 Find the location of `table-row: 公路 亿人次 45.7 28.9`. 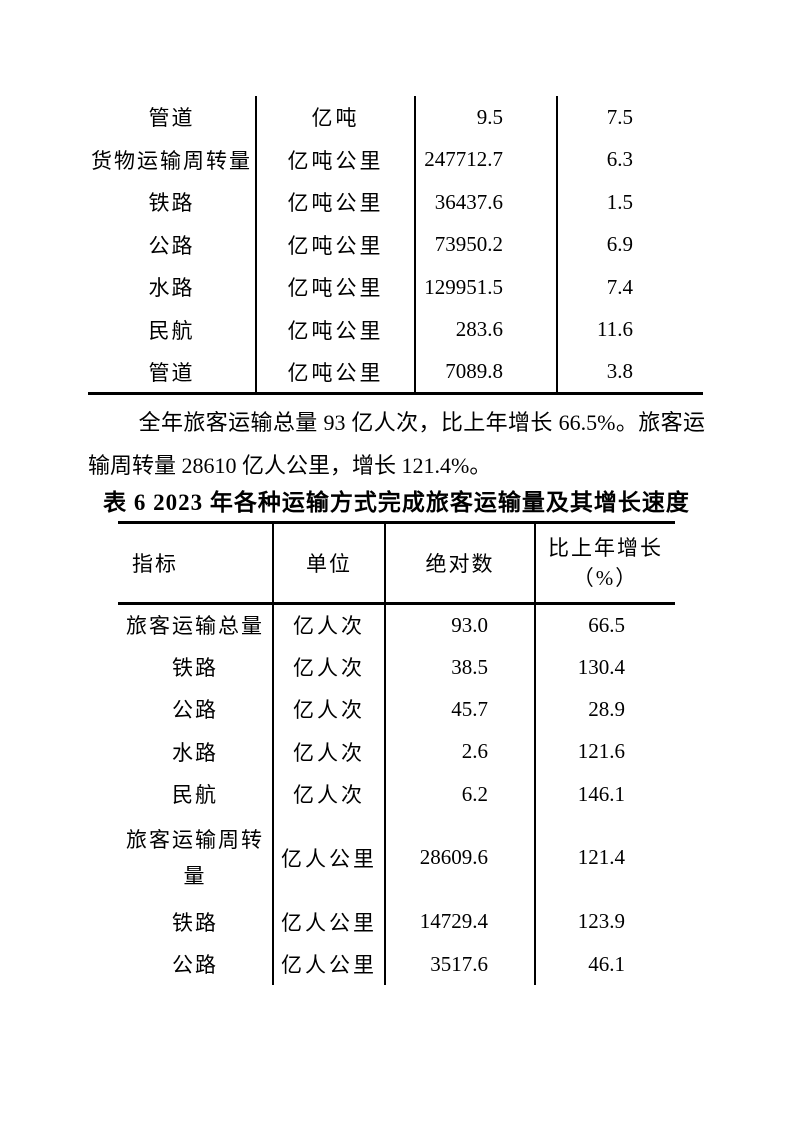

table-row: 公路 亿人次 45.7 28.9 is located at coordinates (396, 709).